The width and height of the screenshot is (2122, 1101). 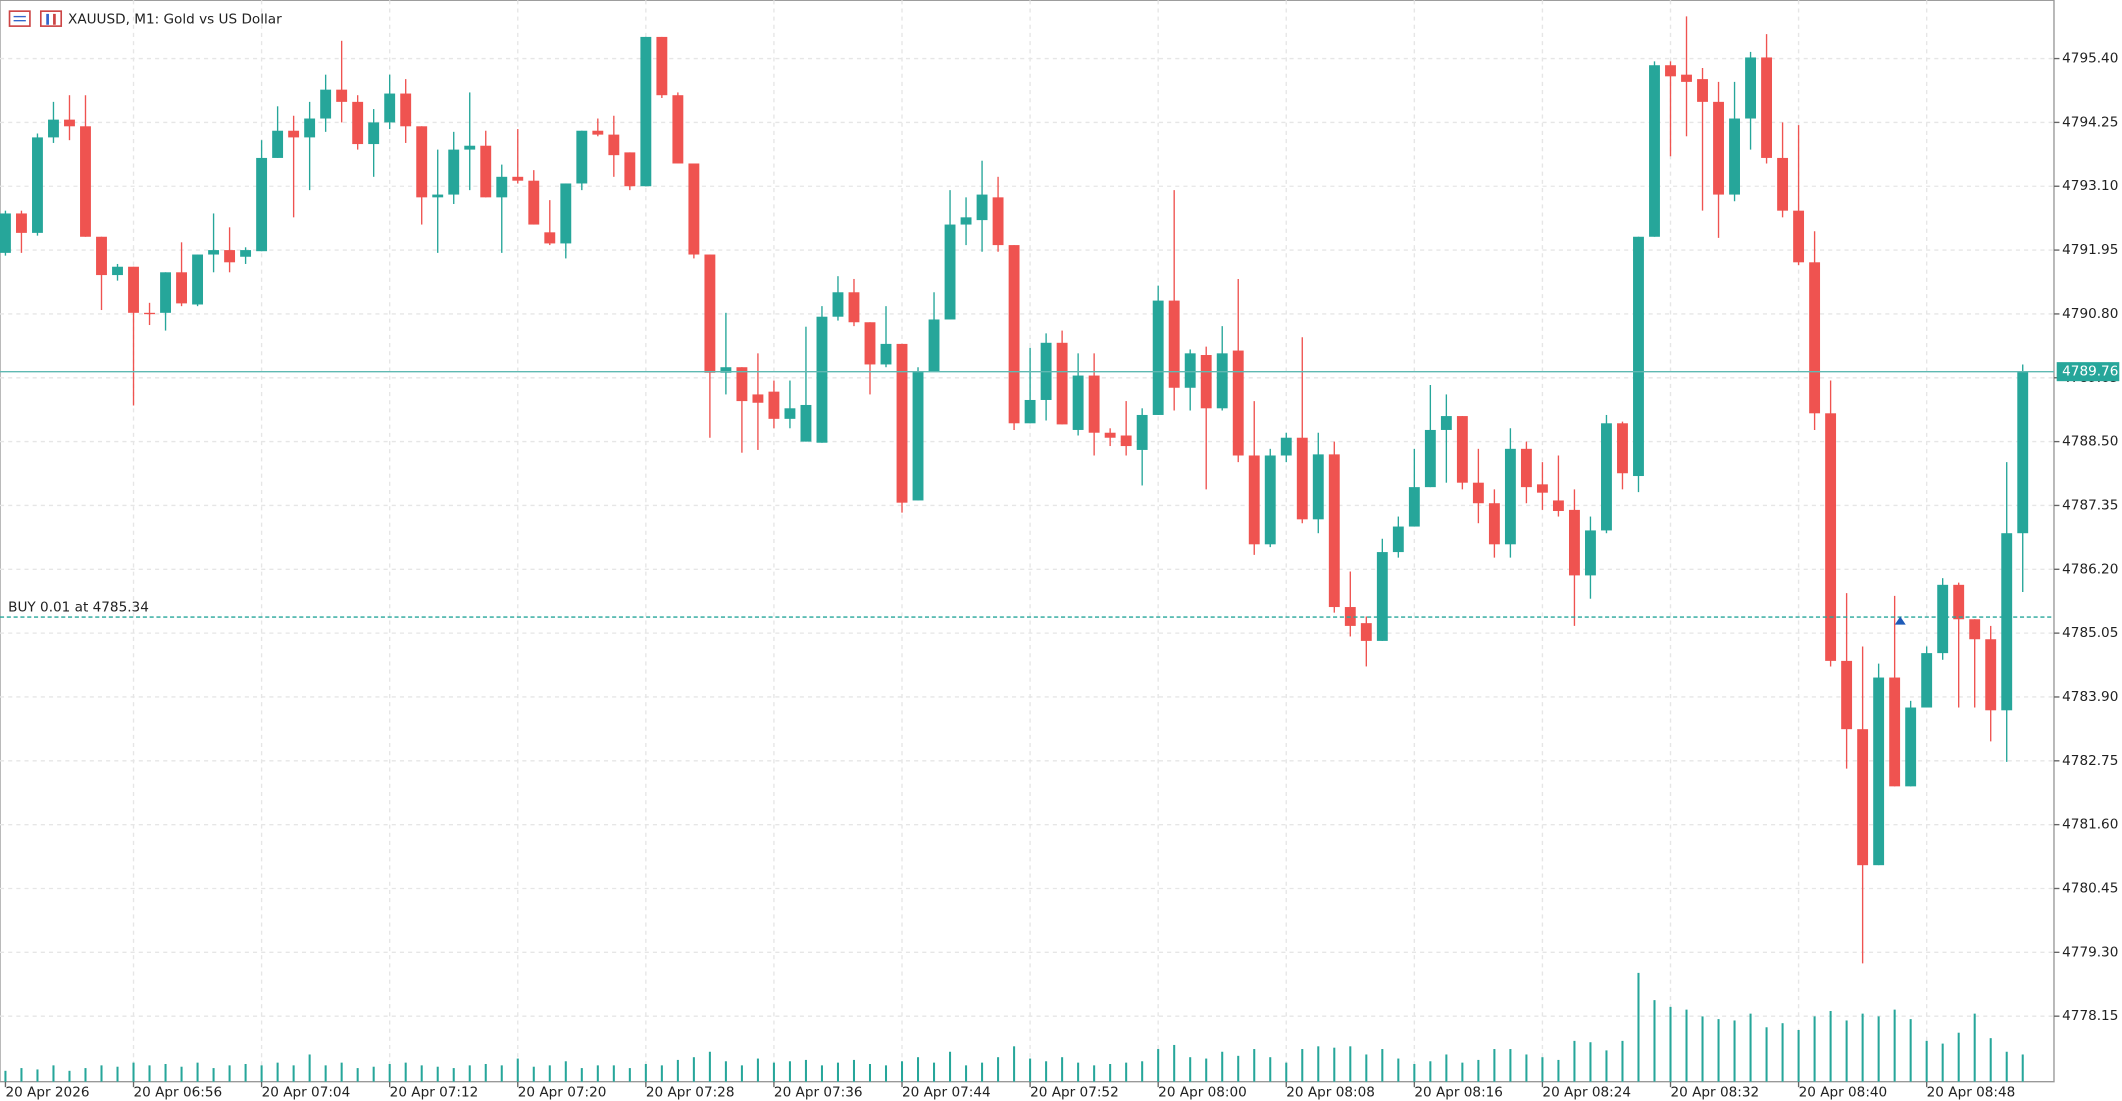 I want to click on y-tick-label: 4794.25, so click(x=2090, y=122).